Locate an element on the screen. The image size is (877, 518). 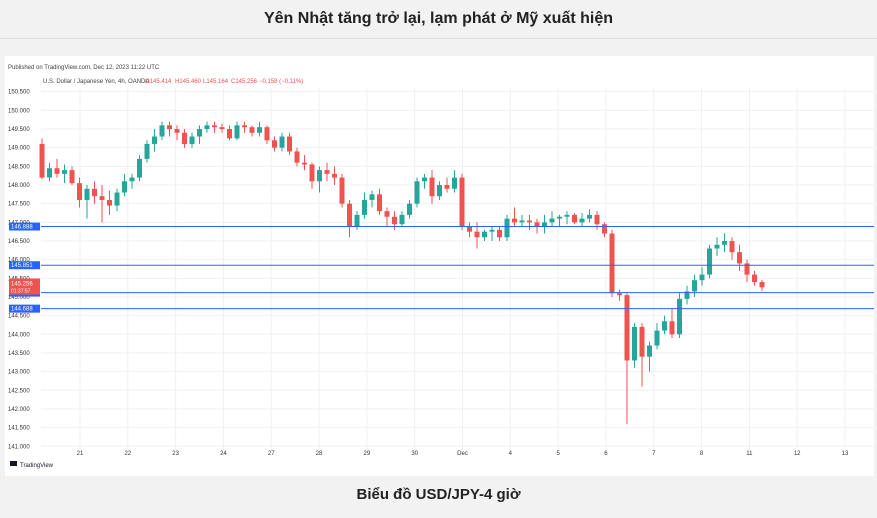
last-price-label: 145.256 is located at coordinates (22, 284).